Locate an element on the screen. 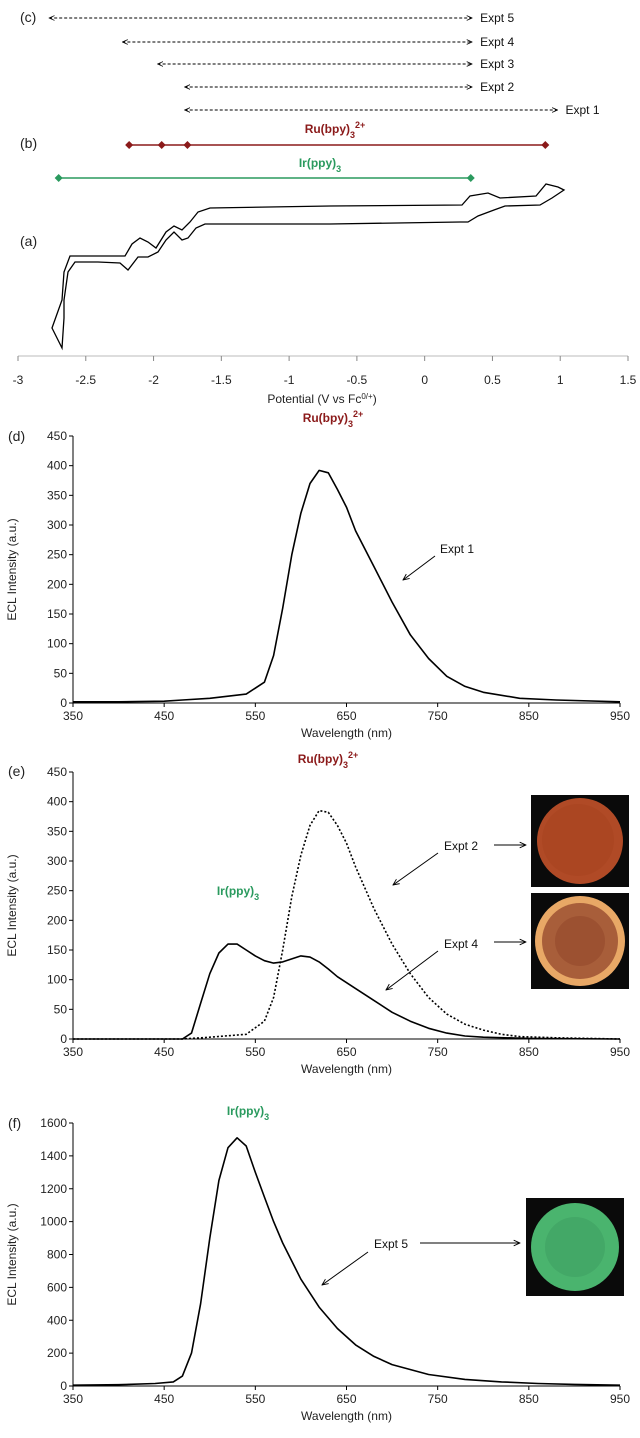  y-tick-label: 150 is located at coordinates (57, 950).